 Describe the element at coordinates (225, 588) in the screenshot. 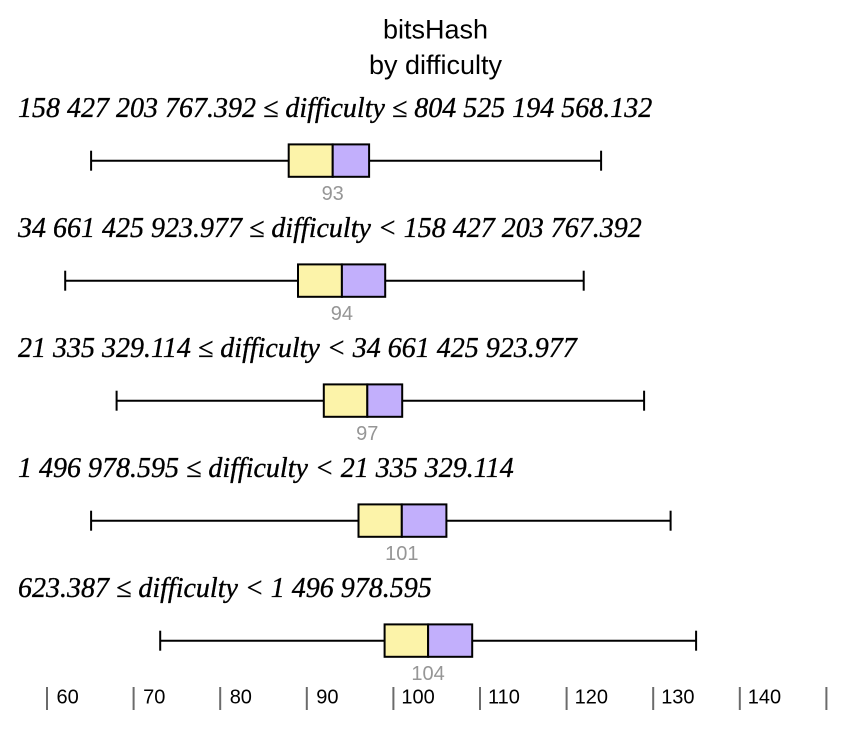

I see `svg-text:623.387 ≤ difficulty < 1 496 9: 623.387 ≤ difficulty < 1 496 978.595` at that location.